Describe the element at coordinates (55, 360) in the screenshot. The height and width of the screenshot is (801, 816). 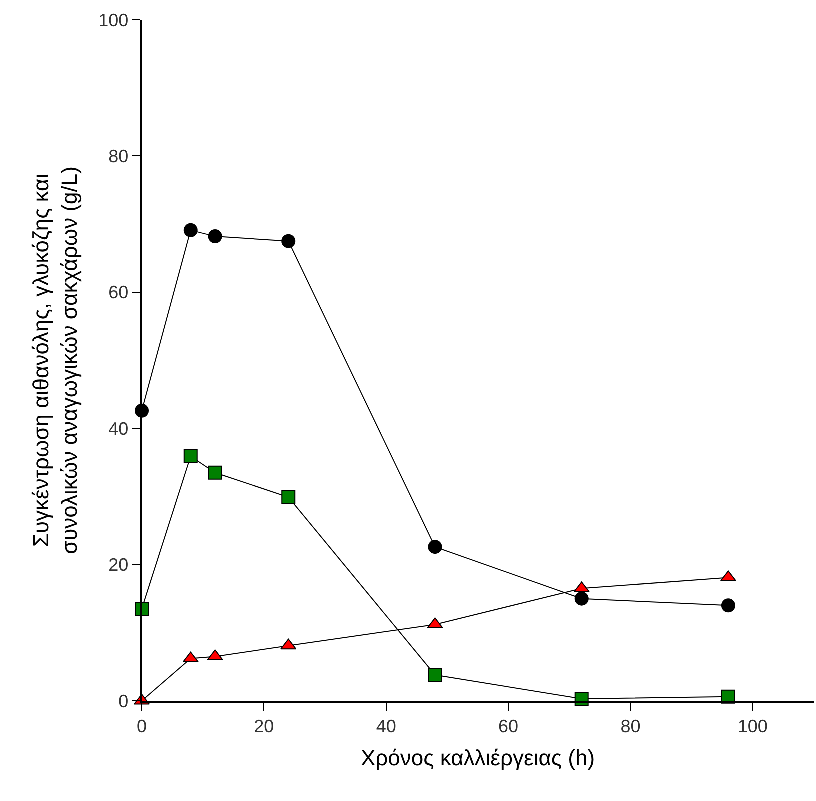
I see `y-axis-title: Συγκέντρωση αιθανόλης, γλυκόζης και συνολικών αναγωγικών σακχάρων (g/L)` at that location.